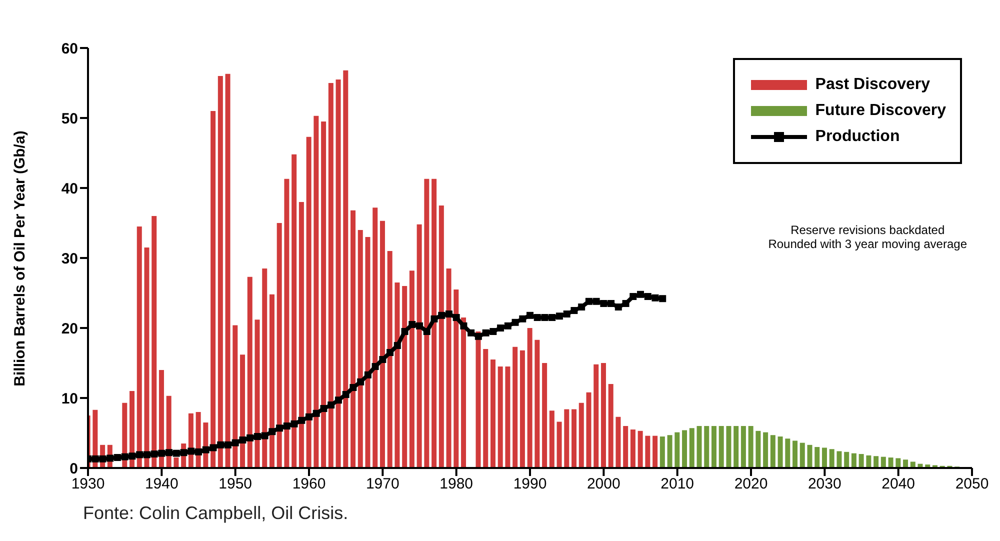 Image resolution: width=1000 pixels, height=541 pixels. Describe the element at coordinates (69, 329) in the screenshot. I see `y-tick-label: 20` at that location.